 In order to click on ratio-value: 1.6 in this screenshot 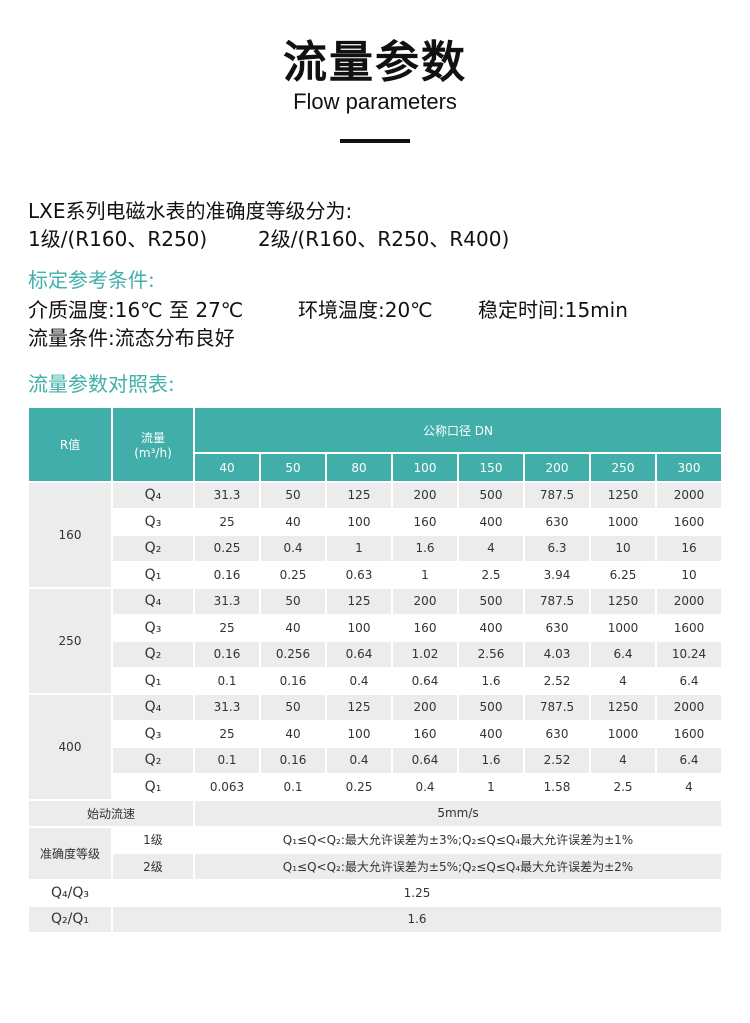, I will do `click(417, 919)`.